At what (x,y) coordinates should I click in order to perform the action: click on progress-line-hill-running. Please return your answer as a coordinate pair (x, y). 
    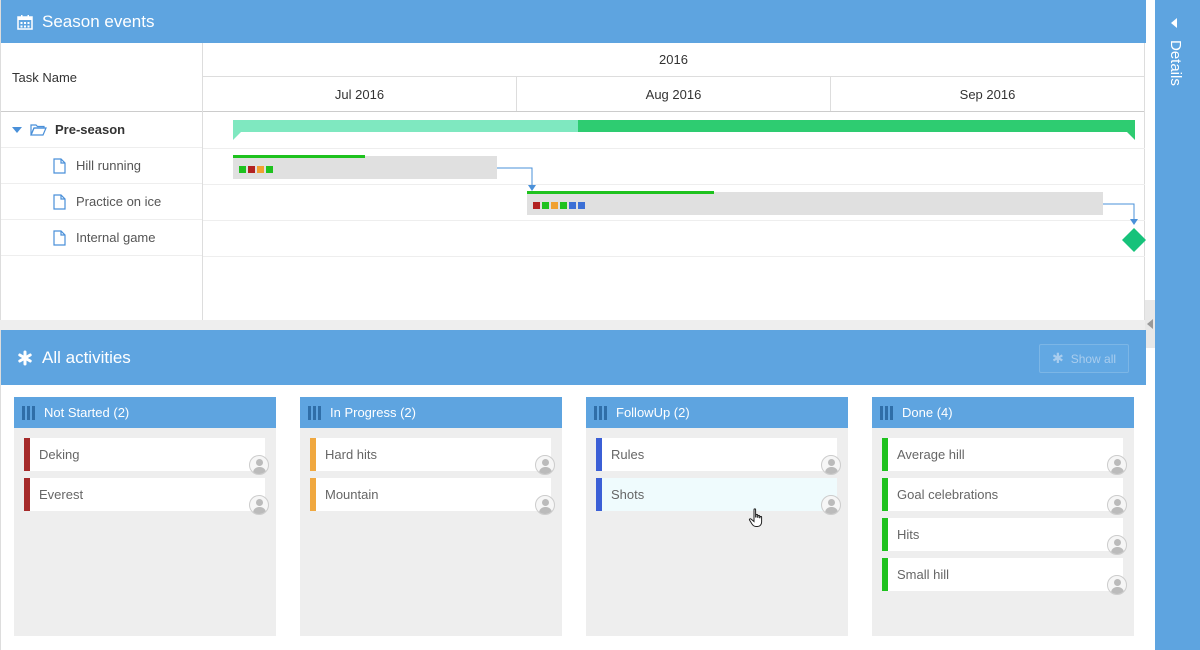
    Looking at the image, I should click on (299, 156).